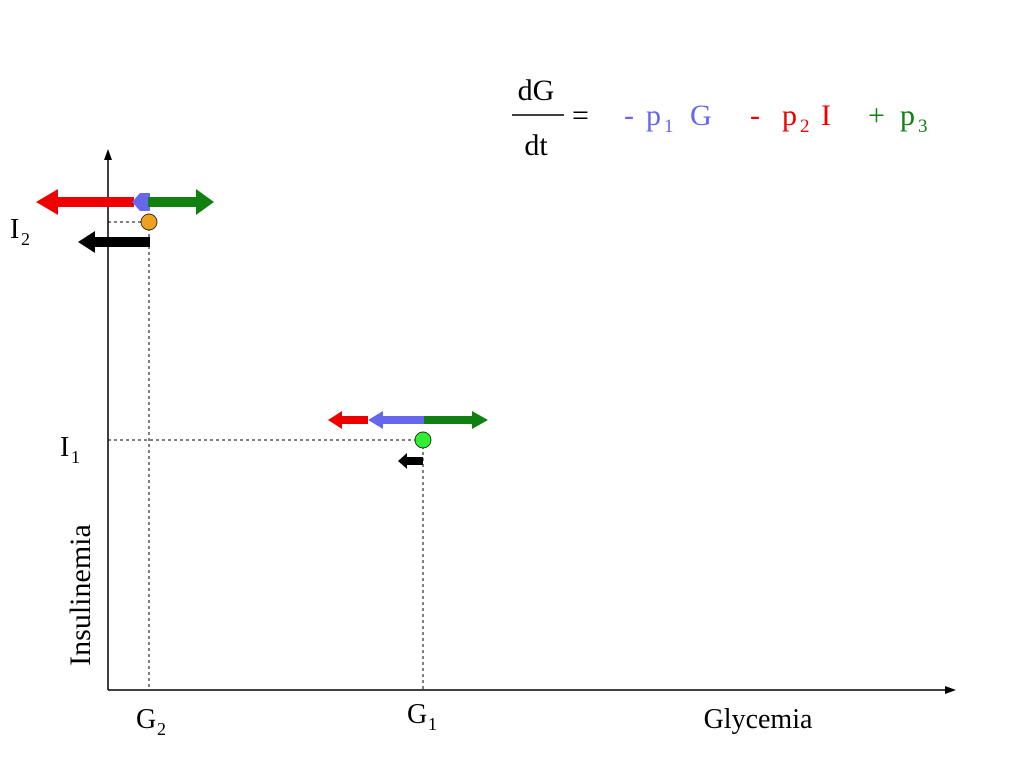 The height and width of the screenshot is (768, 1024). Describe the element at coordinates (75, 457) in the screenshot. I see `label-i1-sub: 1` at that location.